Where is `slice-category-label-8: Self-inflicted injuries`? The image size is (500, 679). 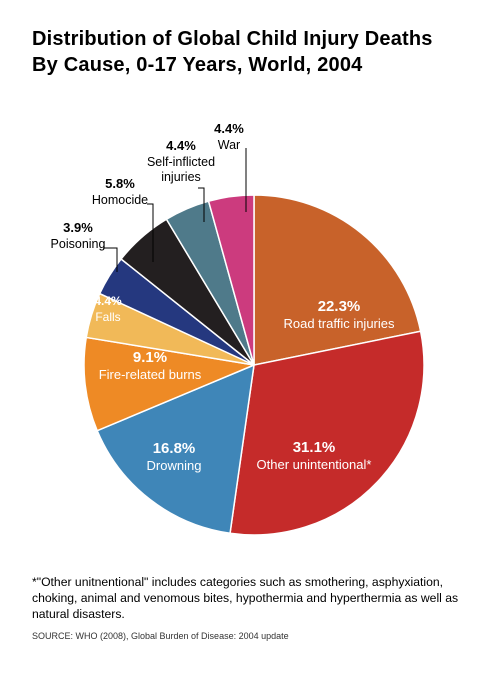 slice-category-label-8: Self-inflicted injuries is located at coordinates (181, 169).